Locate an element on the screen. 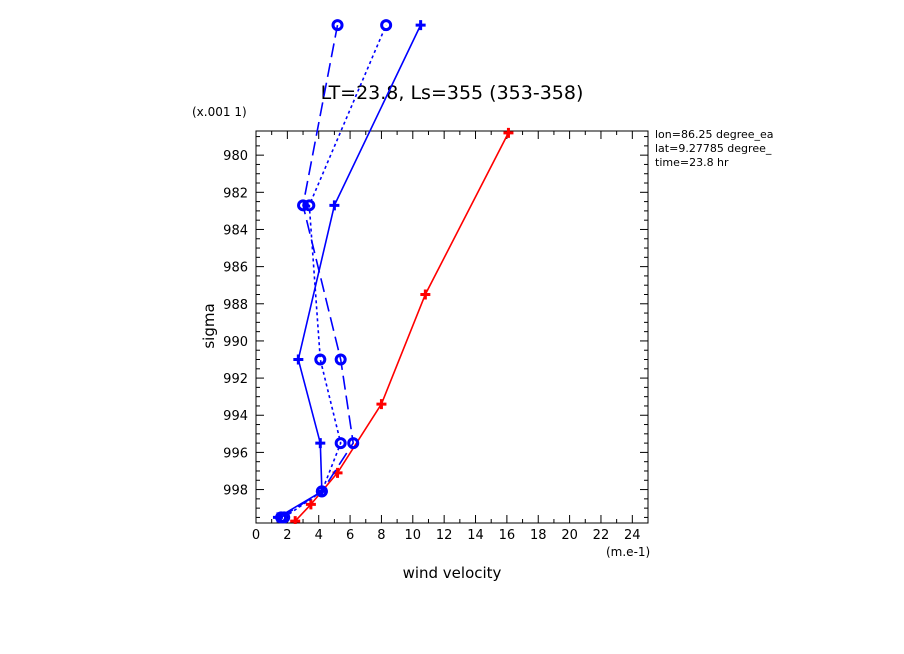 The width and height of the screenshot is (904, 654). x-tick-label: 6 is located at coordinates (350, 535).